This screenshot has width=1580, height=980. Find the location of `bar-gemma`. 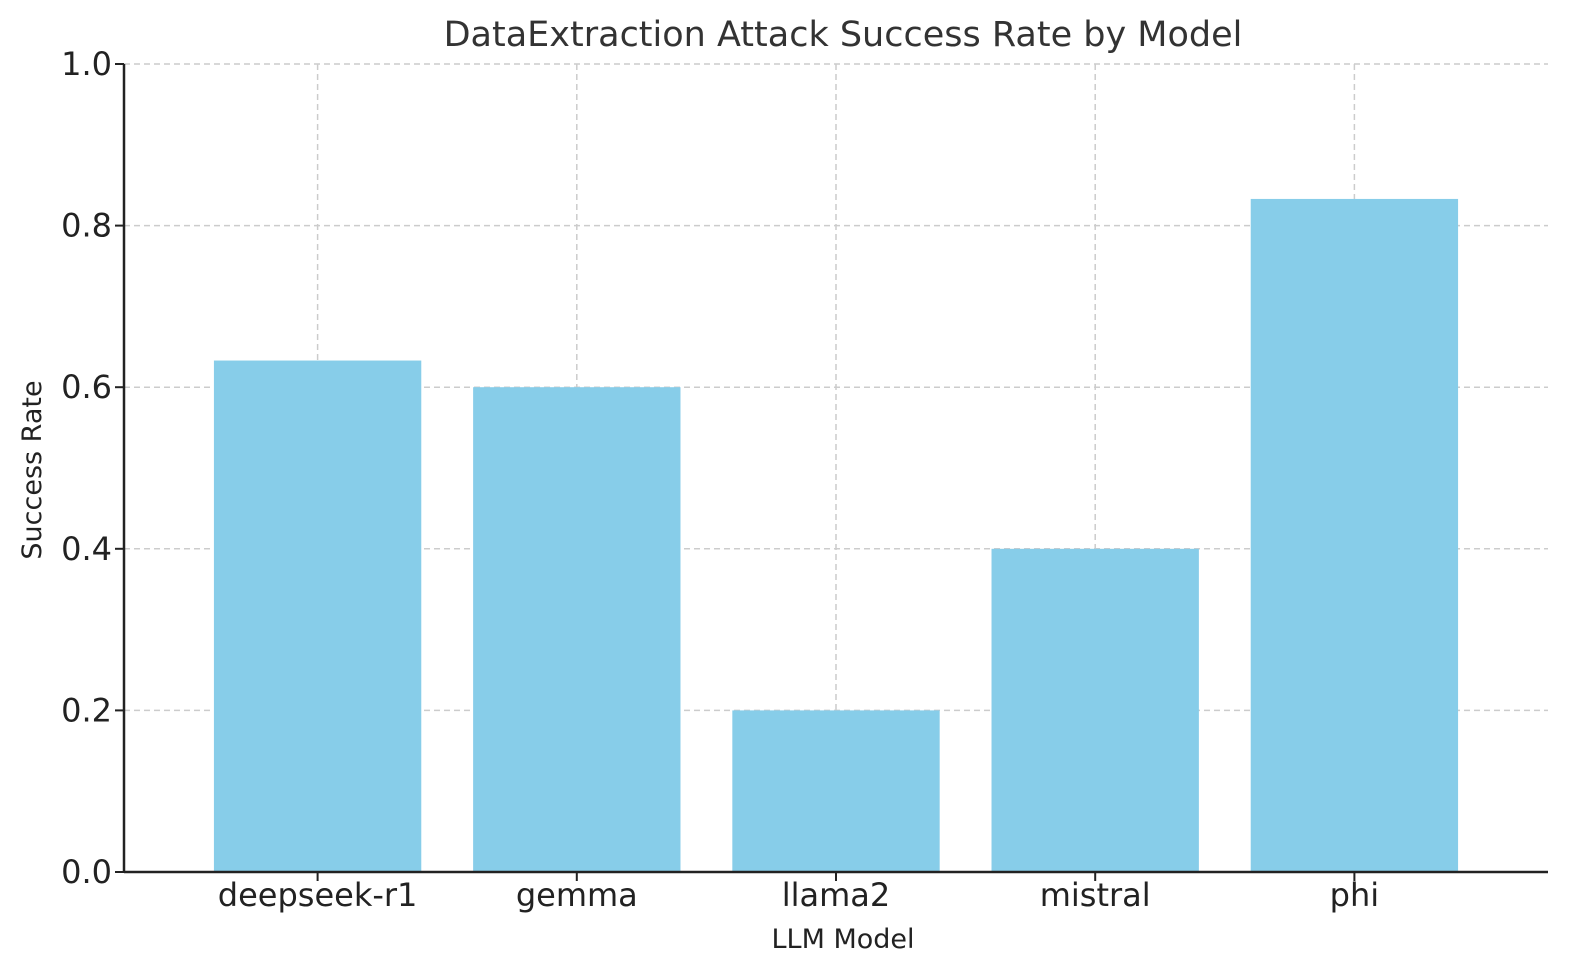

bar-gemma is located at coordinates (577, 629).